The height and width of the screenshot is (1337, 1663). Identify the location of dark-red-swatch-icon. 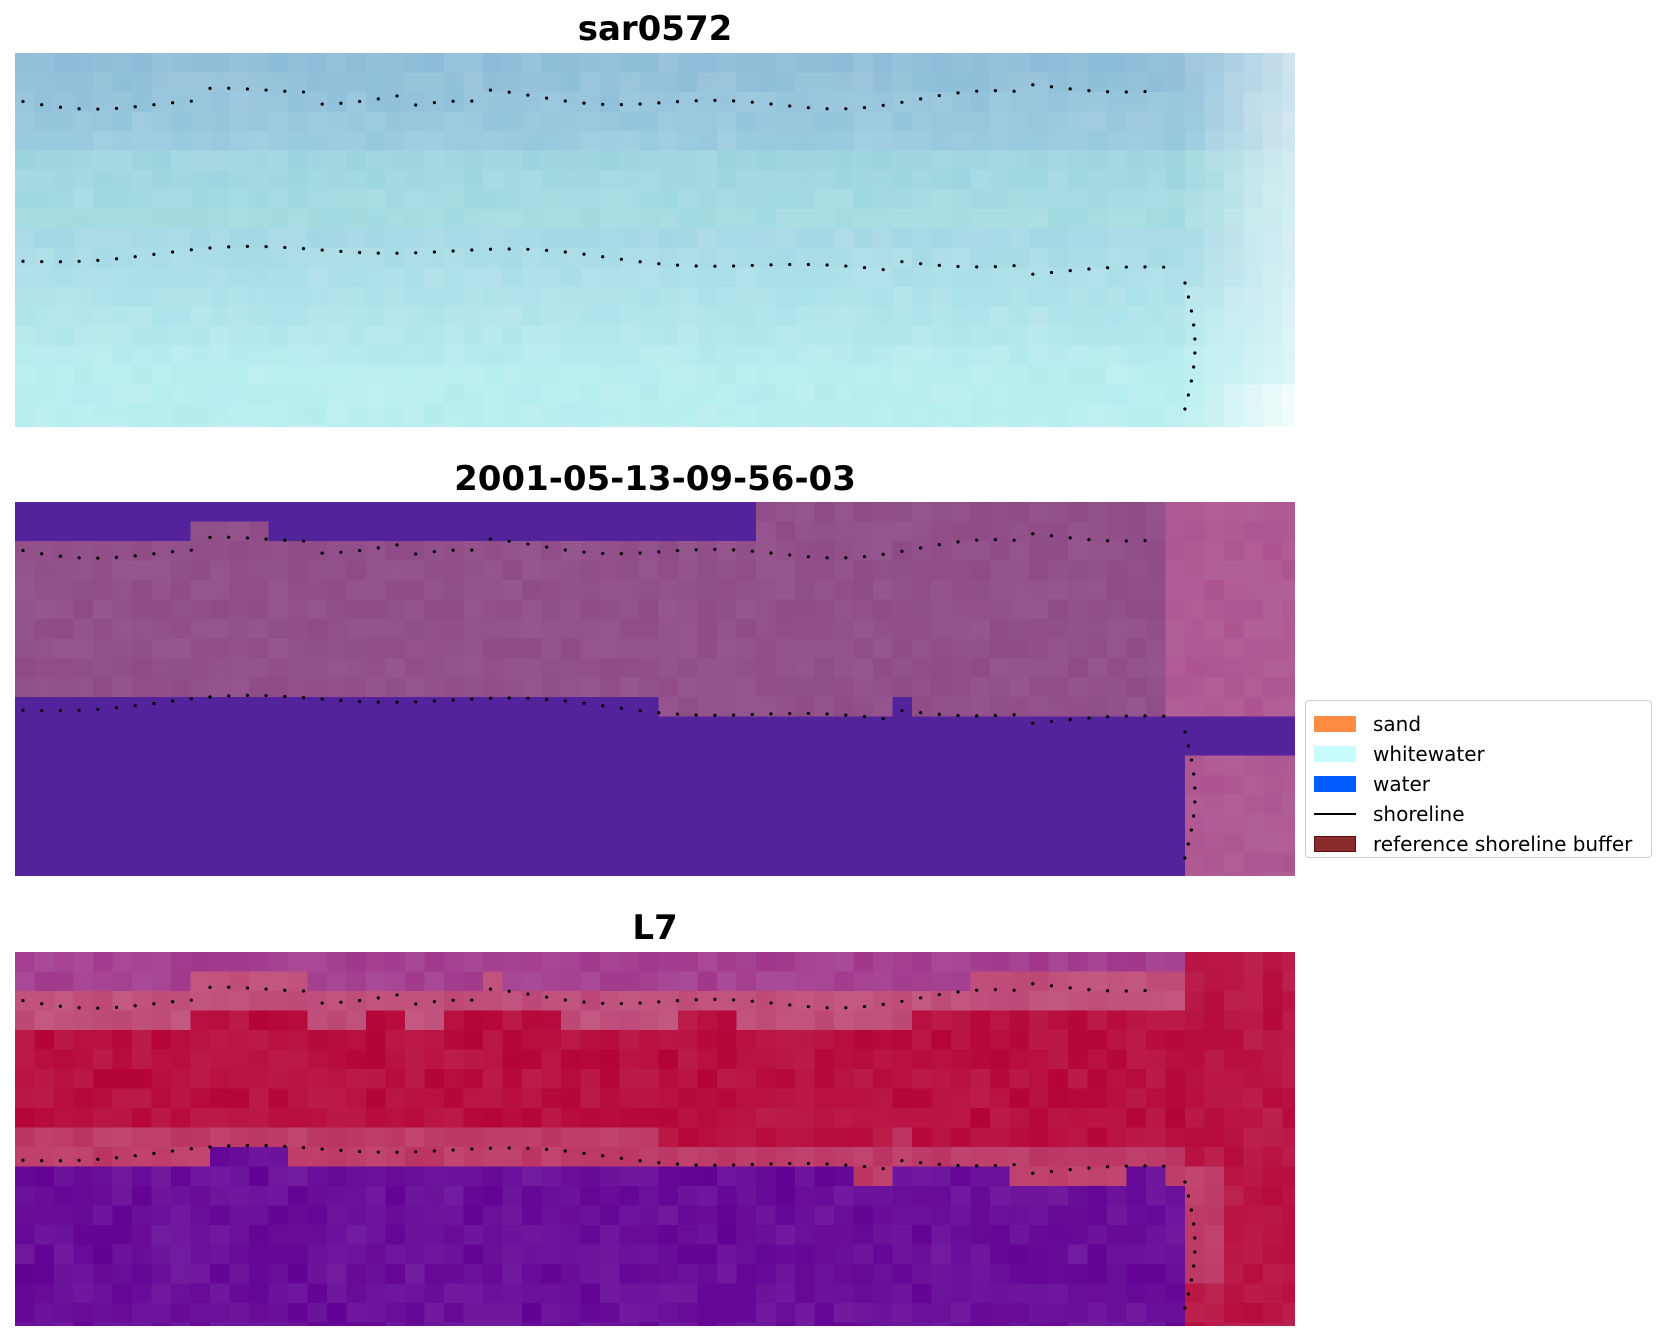
(1335, 844).